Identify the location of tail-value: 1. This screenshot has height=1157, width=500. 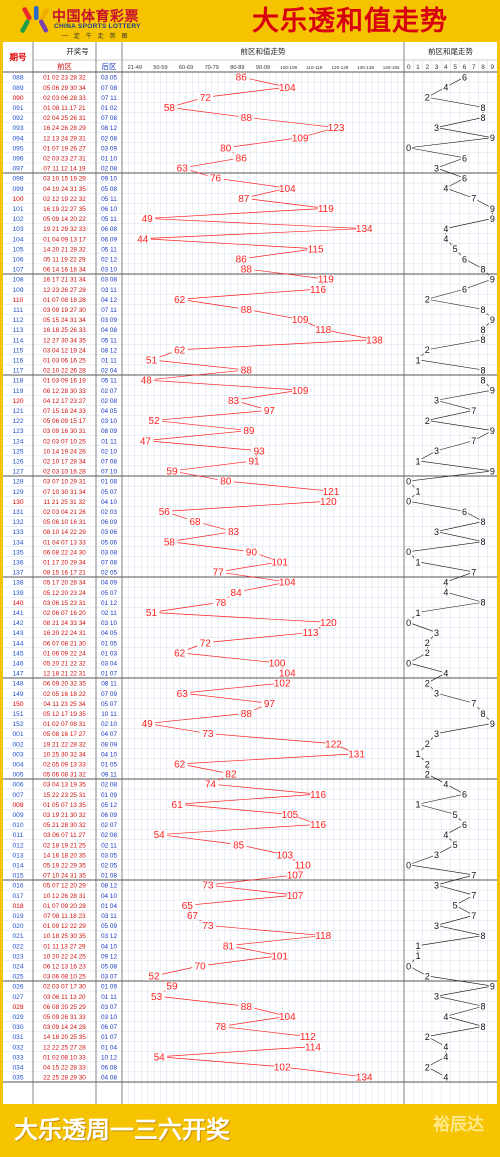
(417, 461).